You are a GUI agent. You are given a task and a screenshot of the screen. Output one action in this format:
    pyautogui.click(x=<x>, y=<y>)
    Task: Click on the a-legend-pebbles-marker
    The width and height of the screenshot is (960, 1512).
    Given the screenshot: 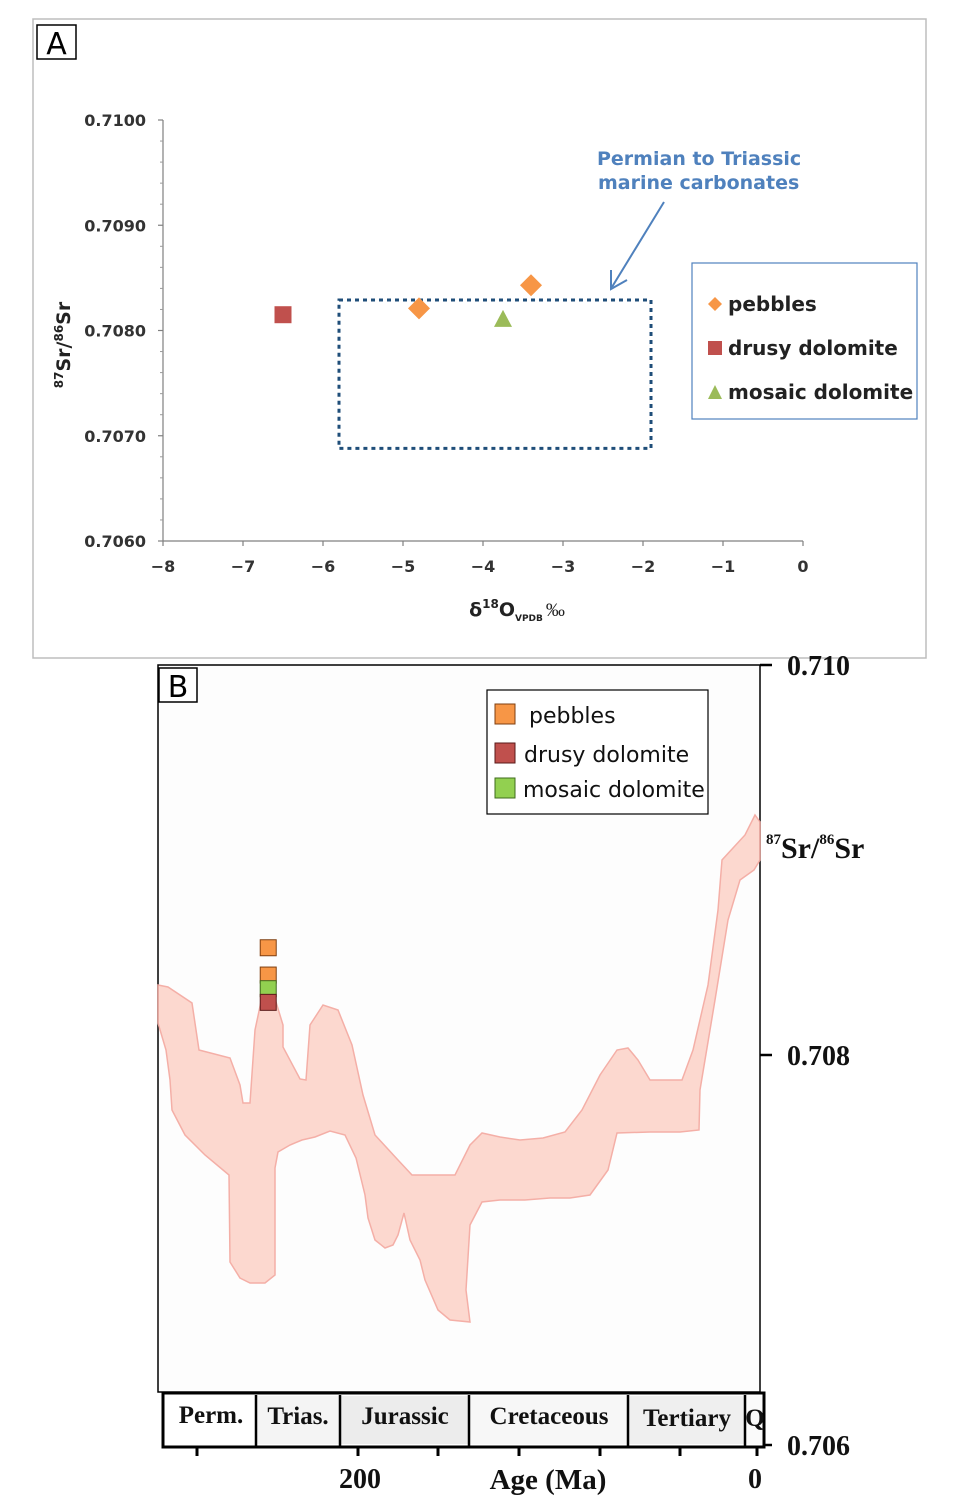 What is the action you would take?
    pyautogui.click(x=715, y=304)
    